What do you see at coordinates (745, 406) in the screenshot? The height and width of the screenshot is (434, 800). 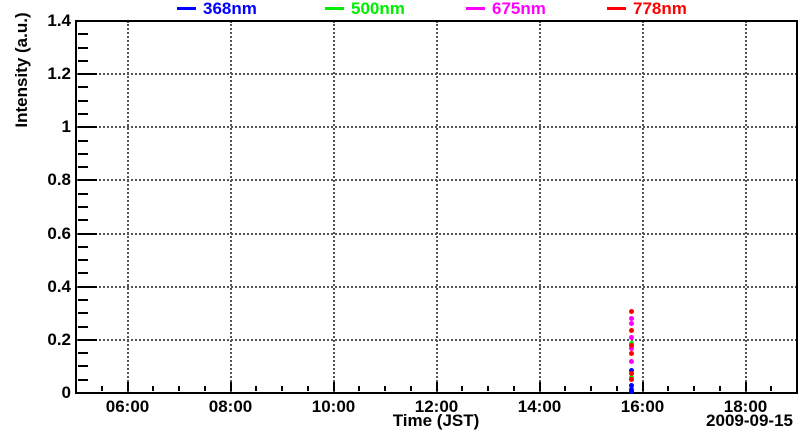 I see `x-tick-label: 18:00` at bounding box center [745, 406].